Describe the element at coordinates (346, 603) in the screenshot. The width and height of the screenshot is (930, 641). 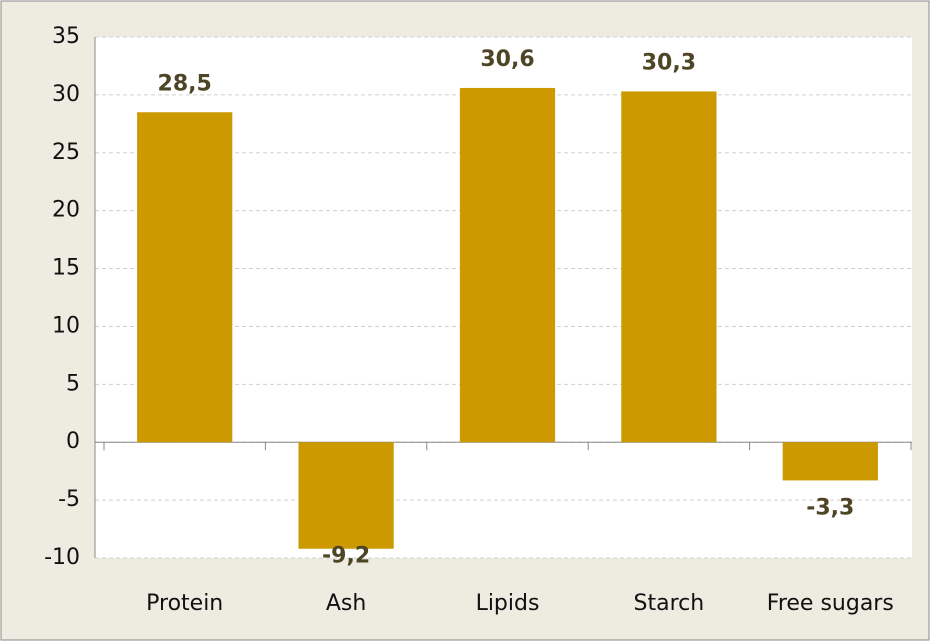
I see `x-tick-label: Ash` at that location.